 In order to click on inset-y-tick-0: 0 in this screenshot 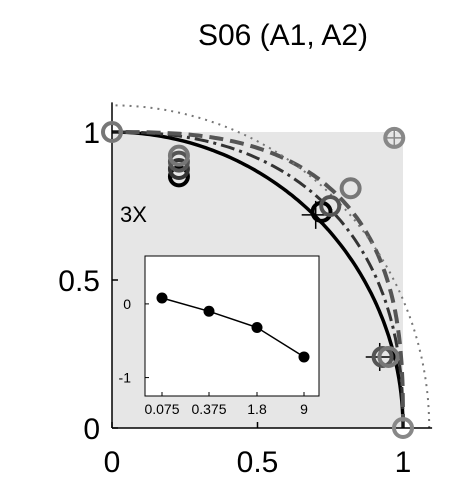, I will do `click(127, 304)`.